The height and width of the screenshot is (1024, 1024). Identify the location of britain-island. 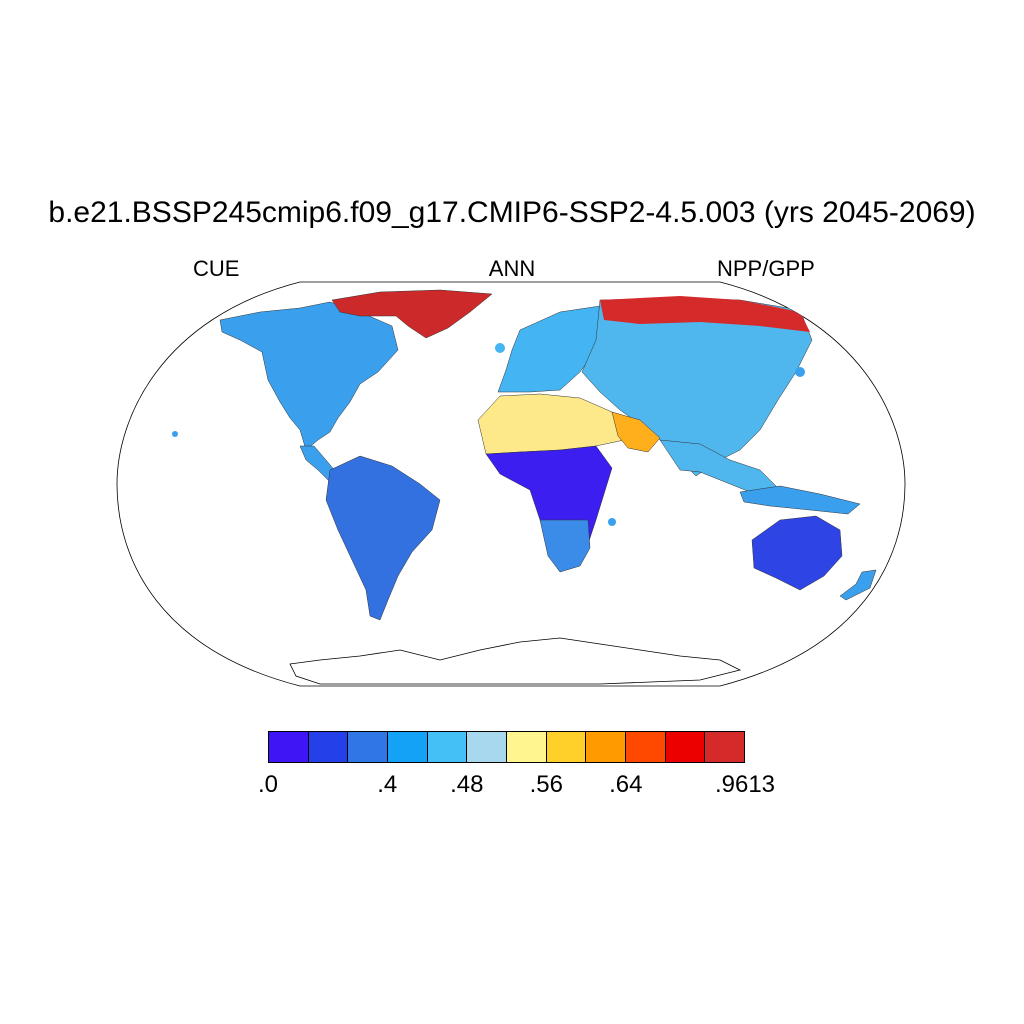
(500, 348).